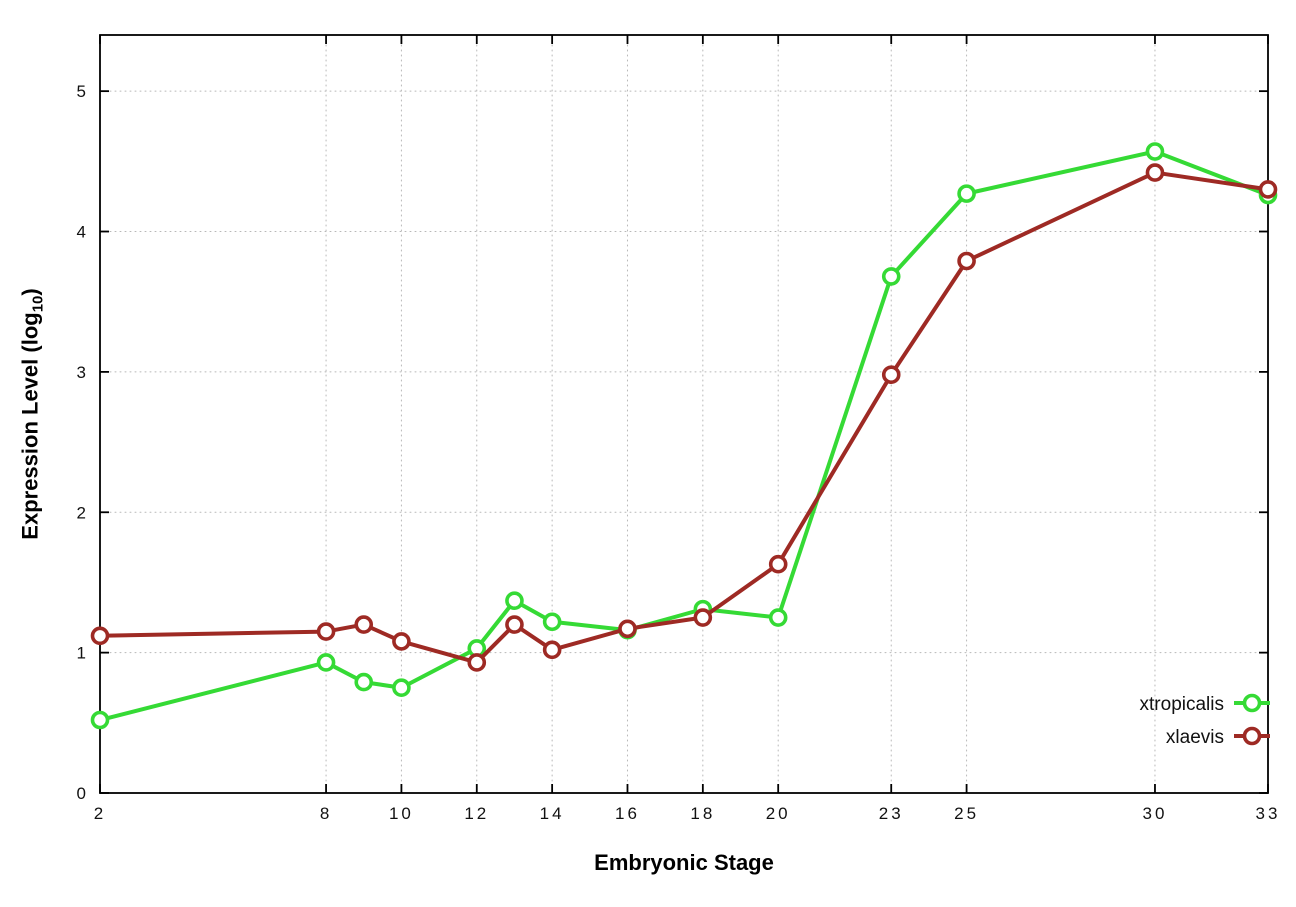  I want to click on y-tick-label: 3, so click(81, 372).